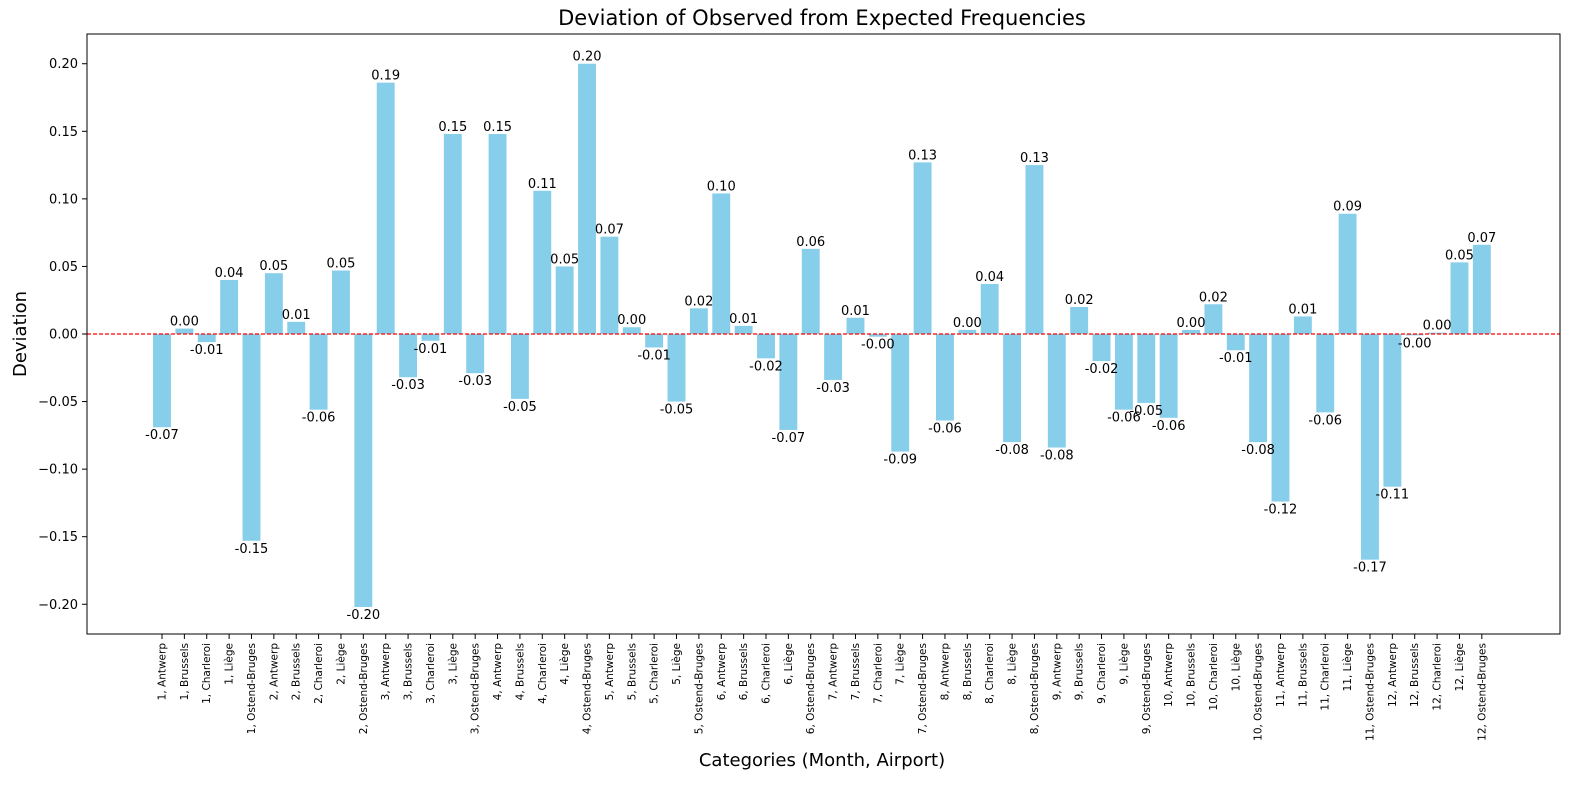 The width and height of the screenshot is (1589, 790). Describe the element at coordinates (834, 672) in the screenshot. I see `x-tick-label: 7, Antwerp` at that location.